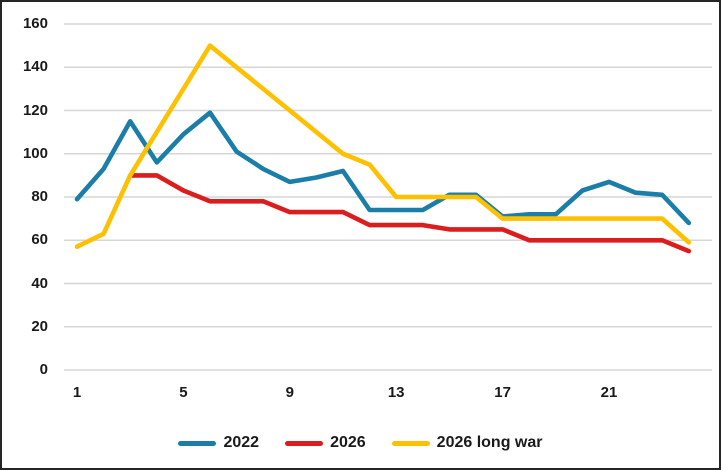  I want to click on x-tick-label-17: 17, so click(502, 392).